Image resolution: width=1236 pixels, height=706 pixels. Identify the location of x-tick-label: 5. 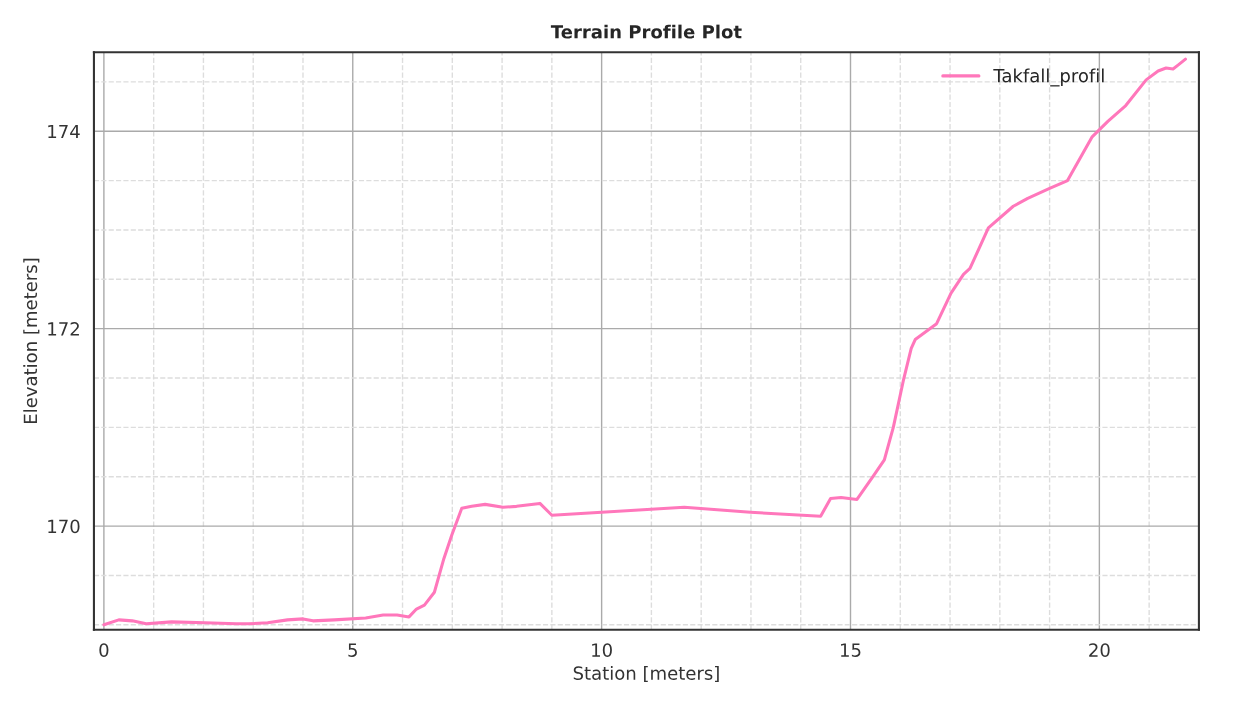
(352, 650).